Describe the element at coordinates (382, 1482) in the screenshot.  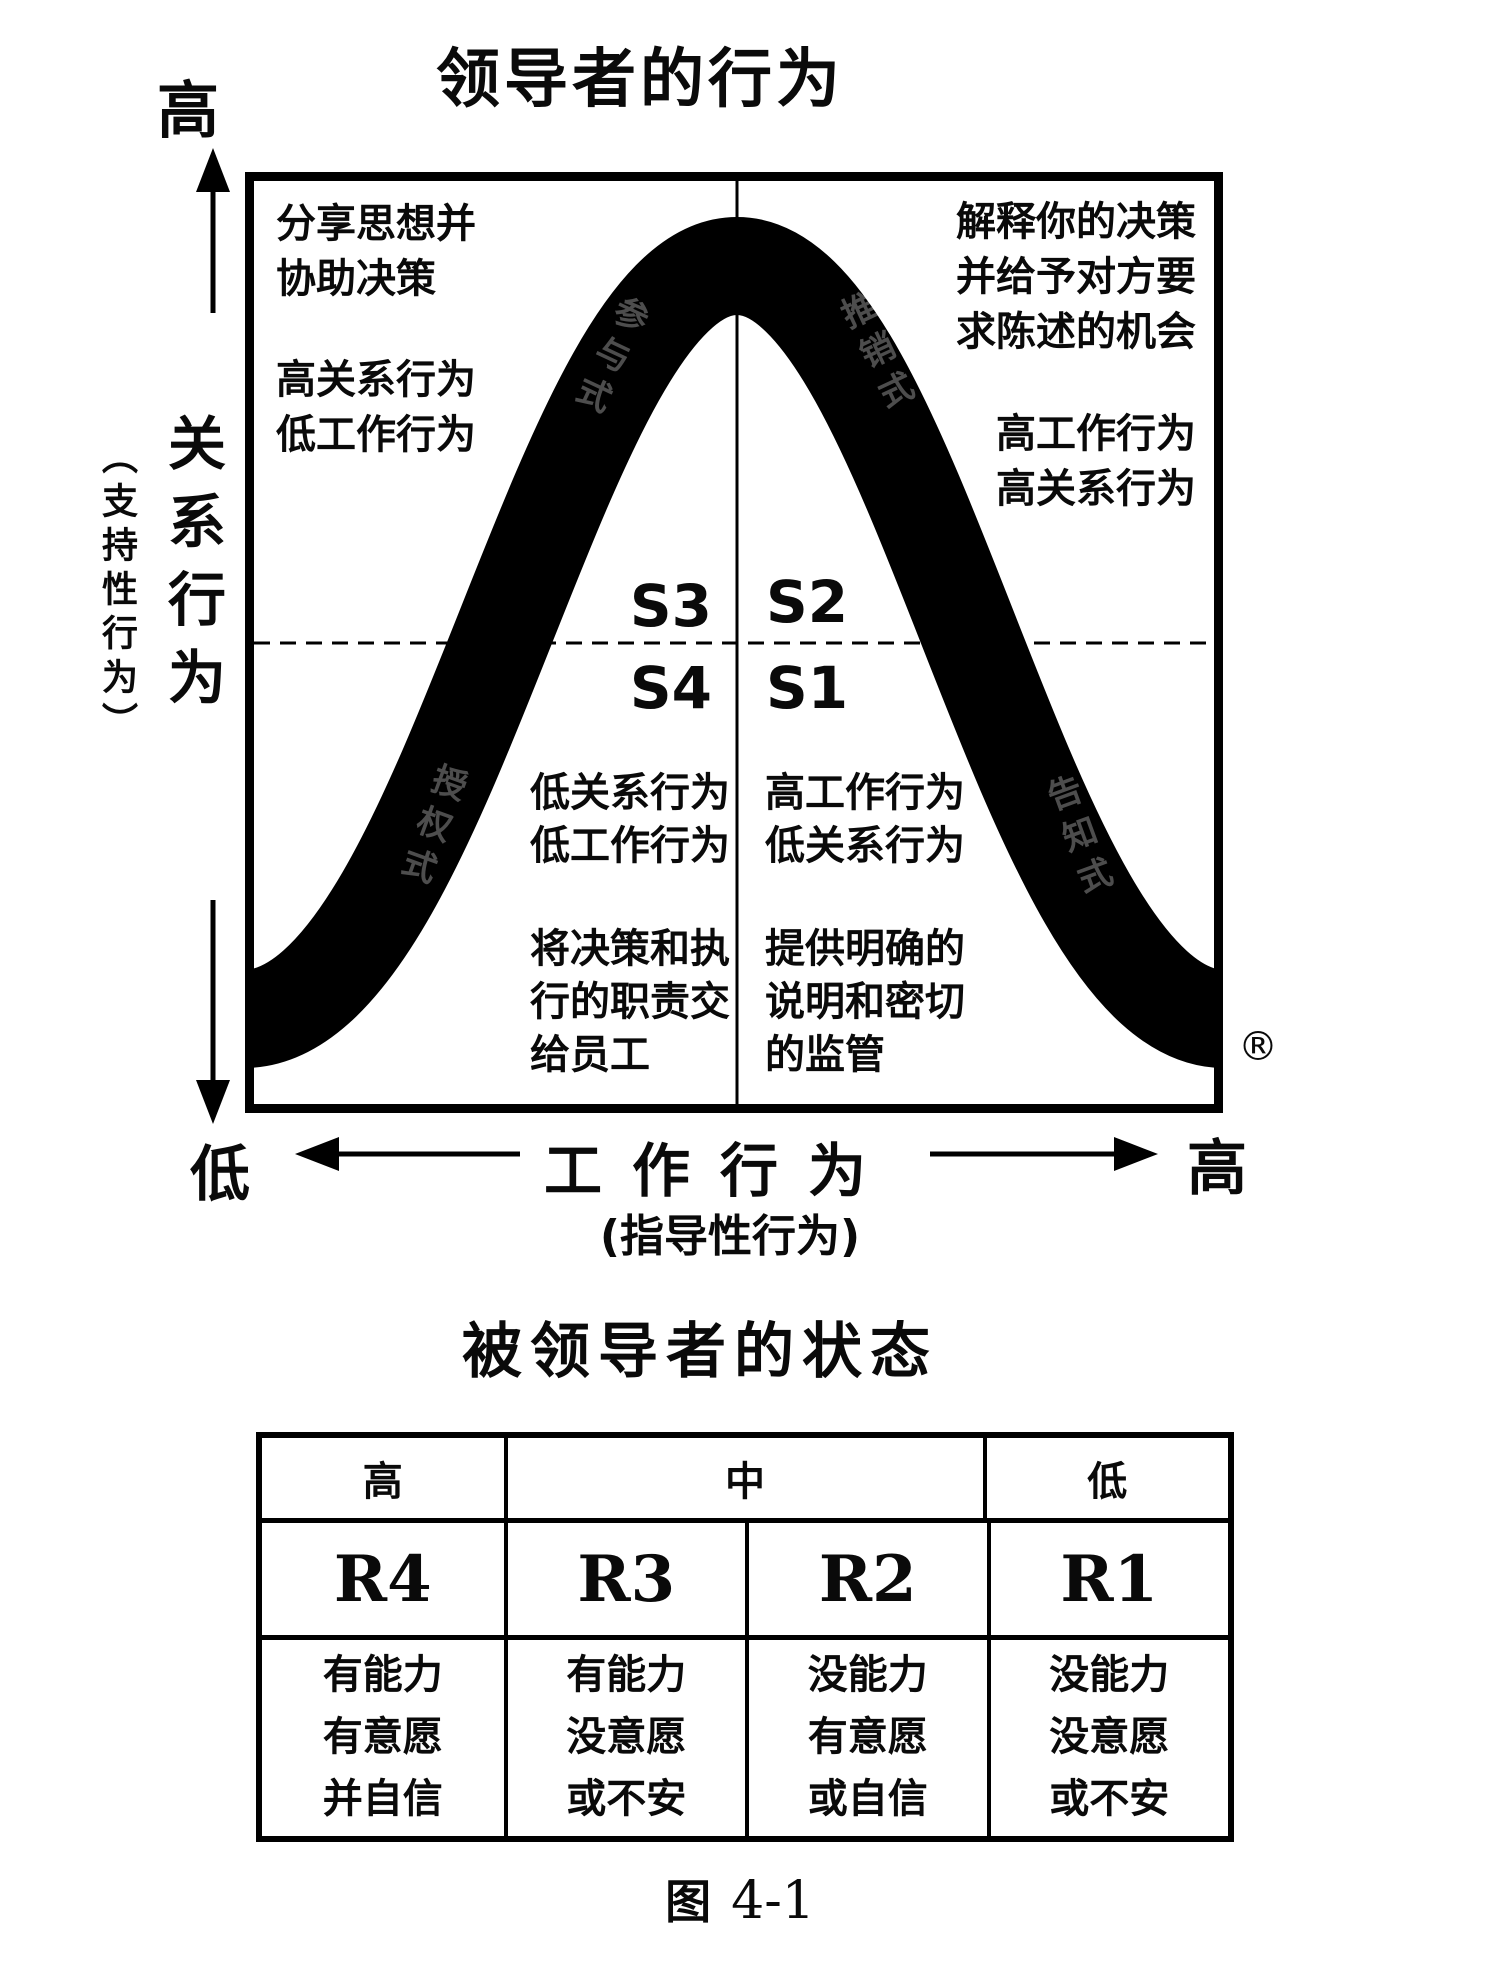
I see `header-high: 高` at that location.